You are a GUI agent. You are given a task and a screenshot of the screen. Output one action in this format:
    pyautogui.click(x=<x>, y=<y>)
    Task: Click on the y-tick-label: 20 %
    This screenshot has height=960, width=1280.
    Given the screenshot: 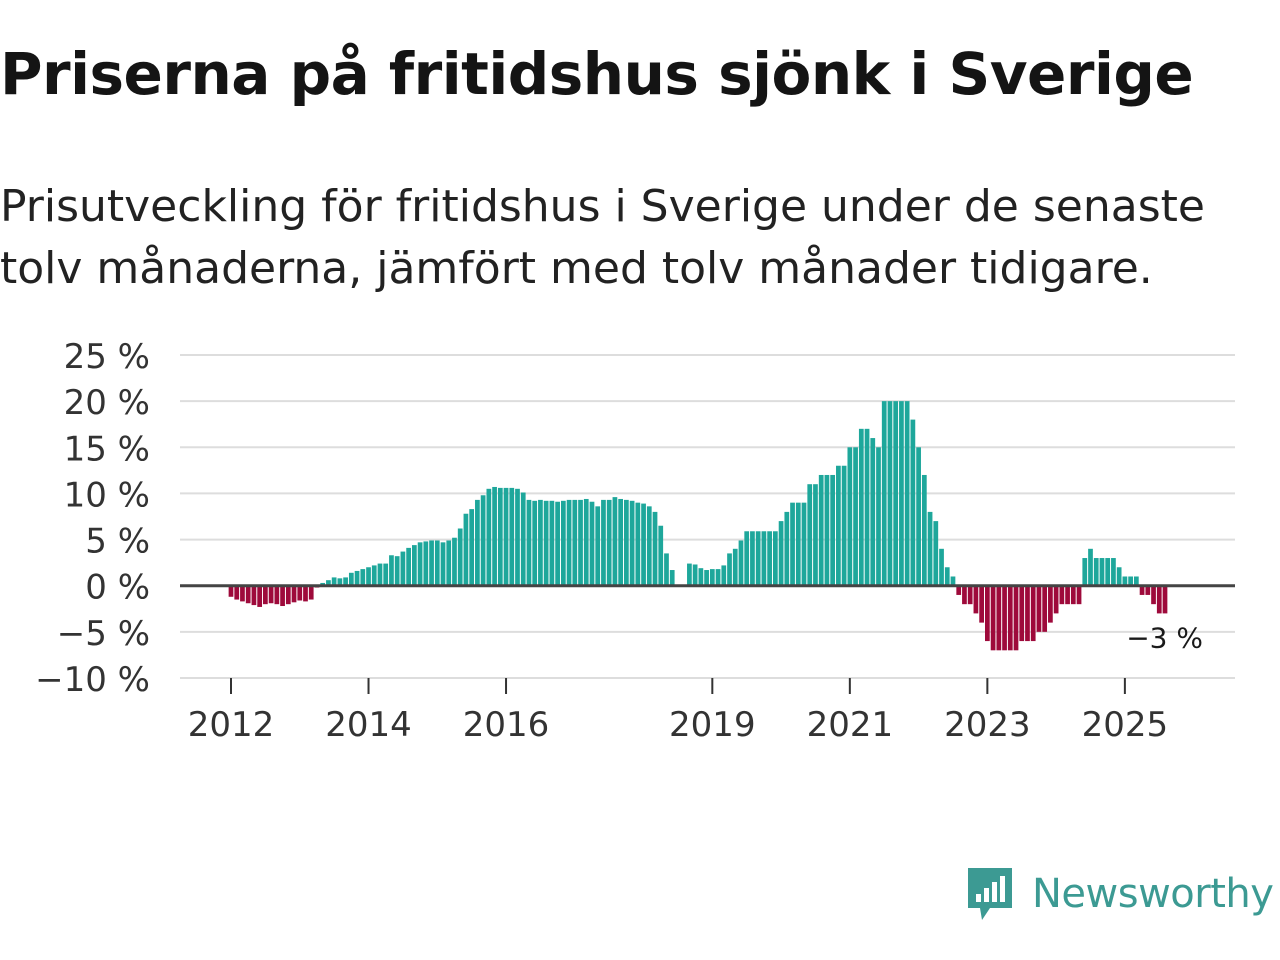 What is the action you would take?
    pyautogui.click(x=107, y=403)
    